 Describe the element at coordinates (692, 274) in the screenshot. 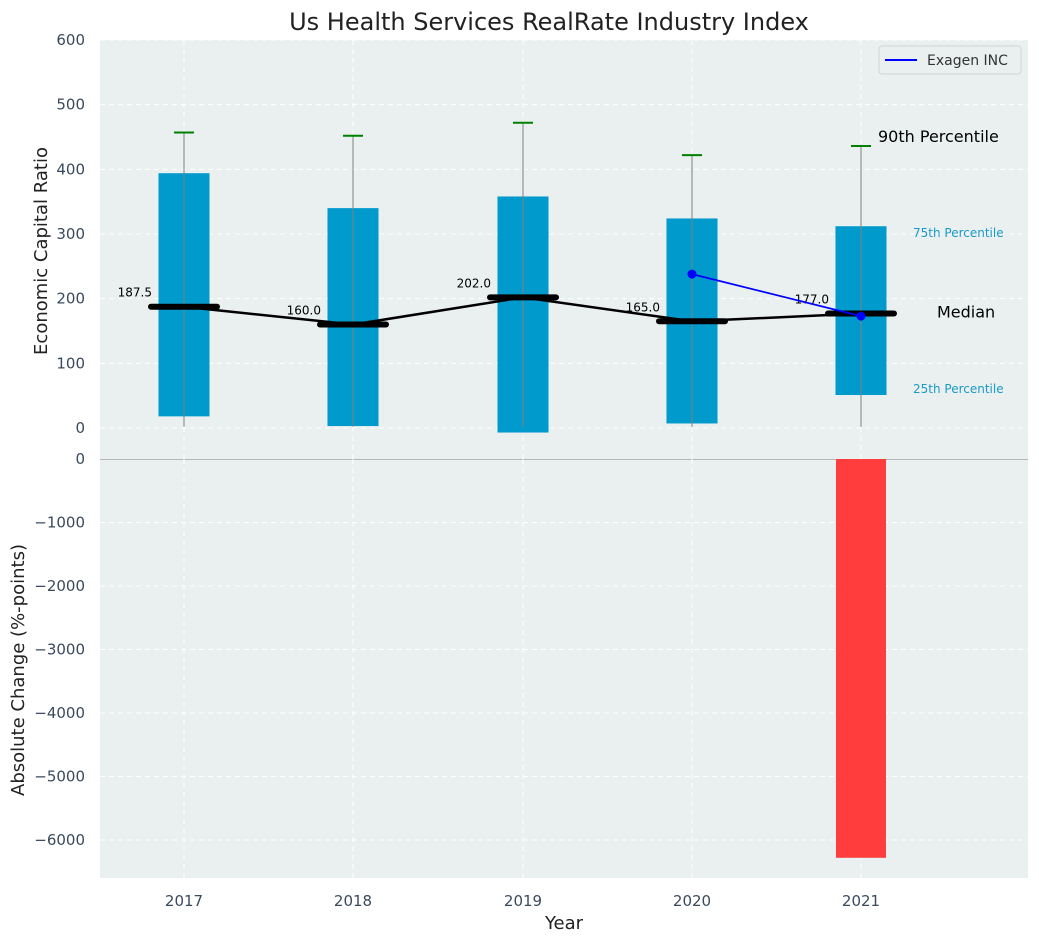

I see `series-point-exagen-2020` at that location.